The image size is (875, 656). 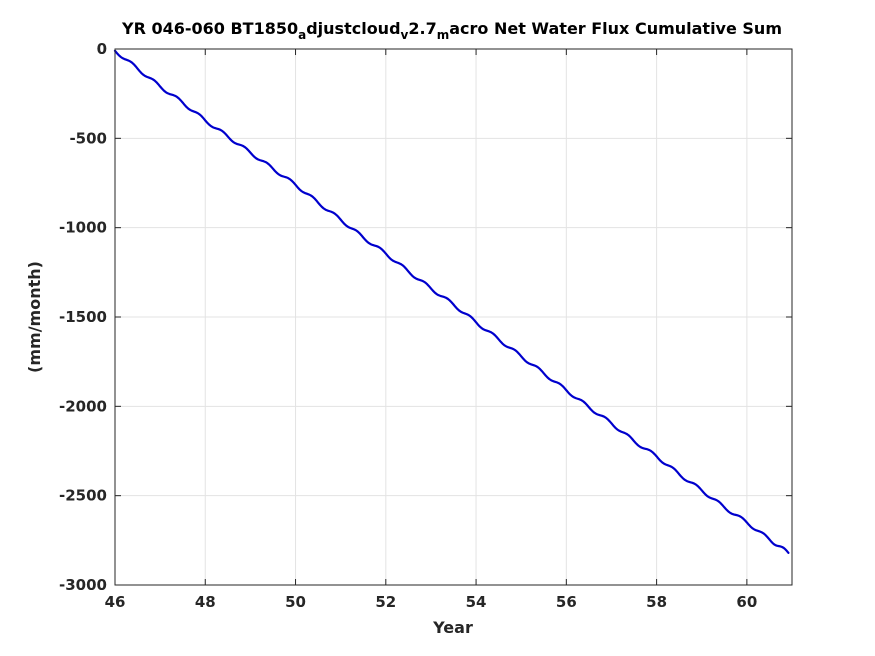 I want to click on x-tick-label: 56, so click(x=566, y=602).